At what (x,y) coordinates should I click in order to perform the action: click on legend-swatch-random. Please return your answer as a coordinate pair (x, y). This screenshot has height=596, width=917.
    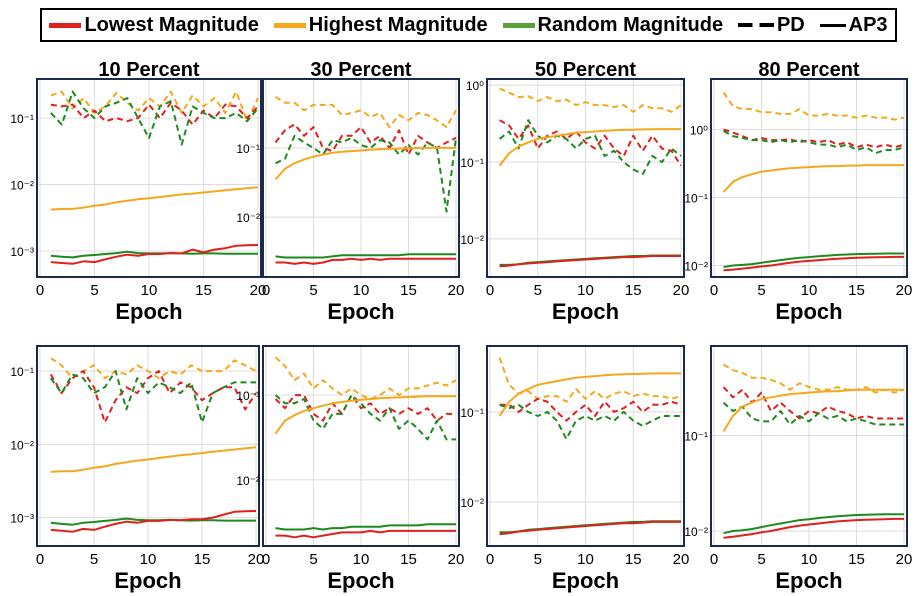
    Looking at the image, I should click on (518, 25).